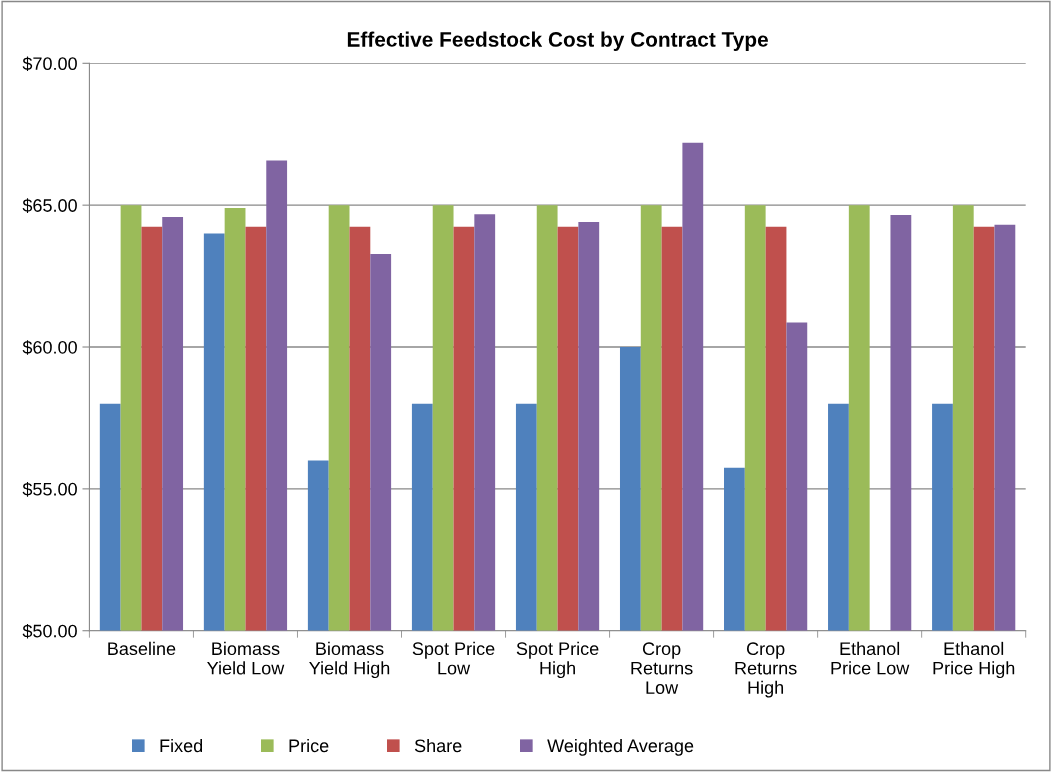 The height and width of the screenshot is (772, 1052). I want to click on legend-label: Weighted Average, so click(620, 747).